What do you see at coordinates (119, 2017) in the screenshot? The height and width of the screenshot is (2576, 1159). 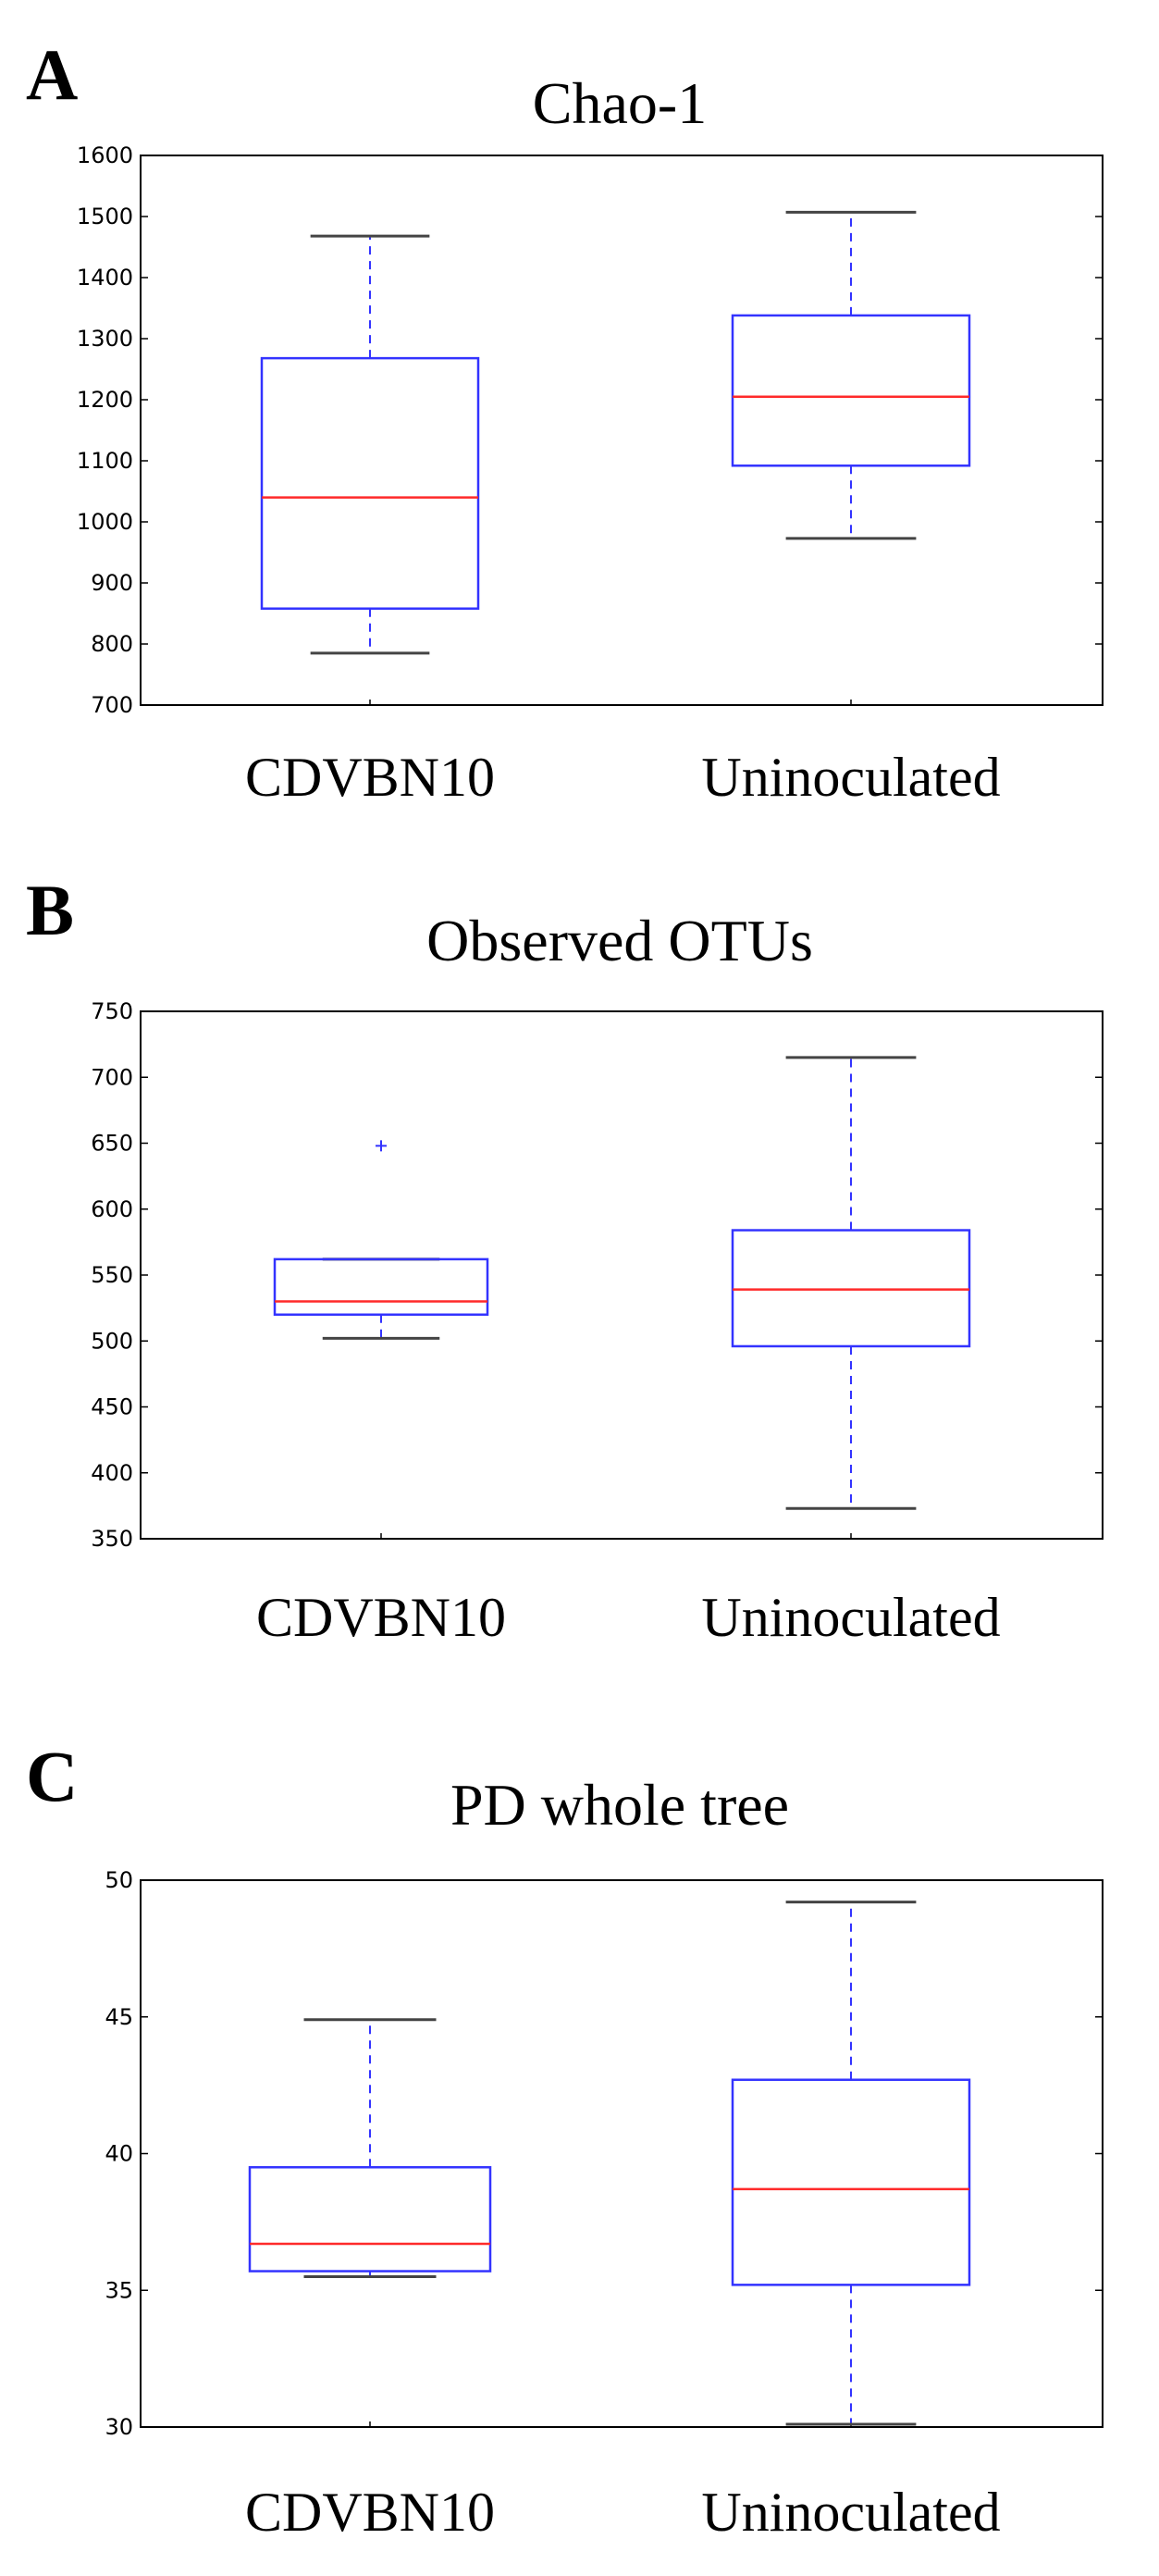 I see `y-tick-label: 45` at bounding box center [119, 2017].